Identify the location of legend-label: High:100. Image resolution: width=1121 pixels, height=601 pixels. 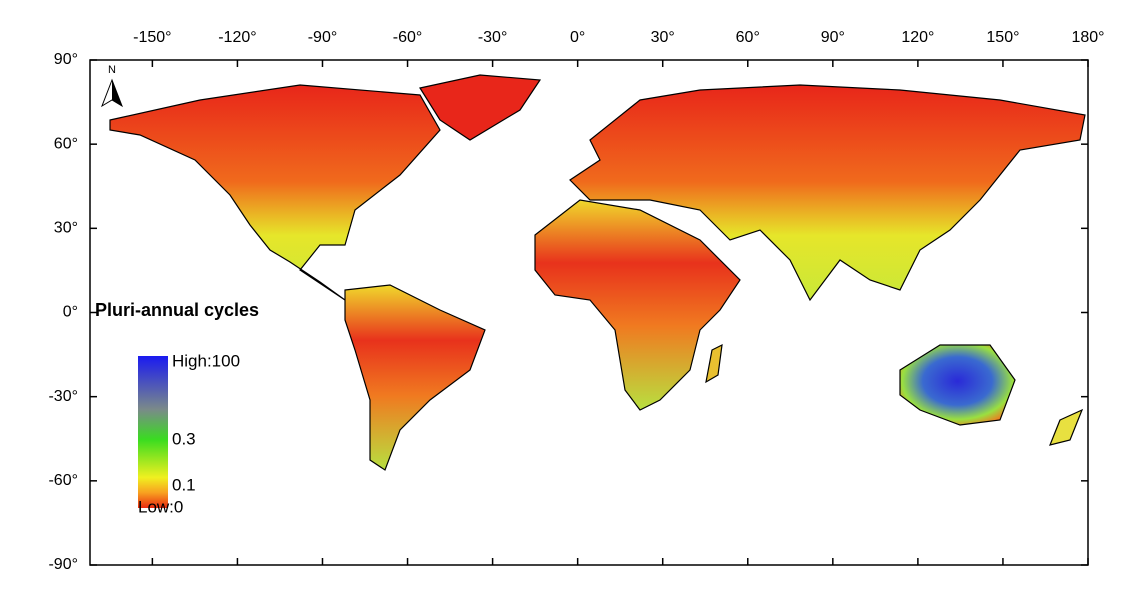
(206, 360).